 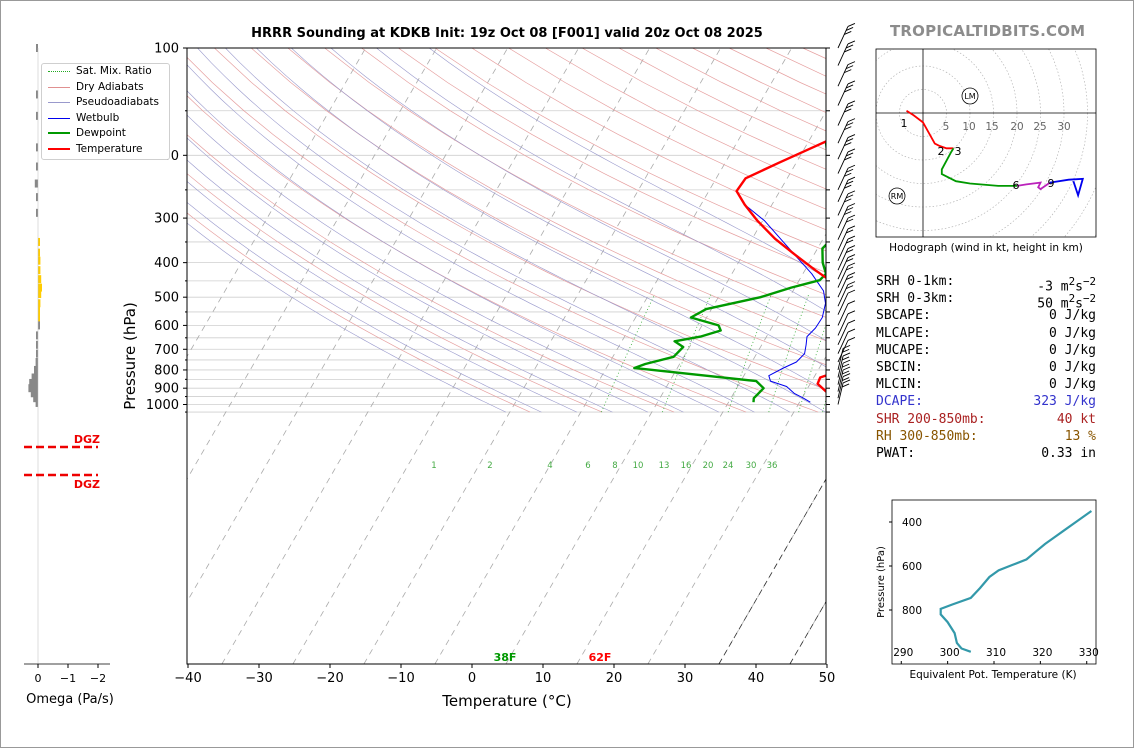 I want to click on x-tick-label: 0, so click(x=472, y=678).